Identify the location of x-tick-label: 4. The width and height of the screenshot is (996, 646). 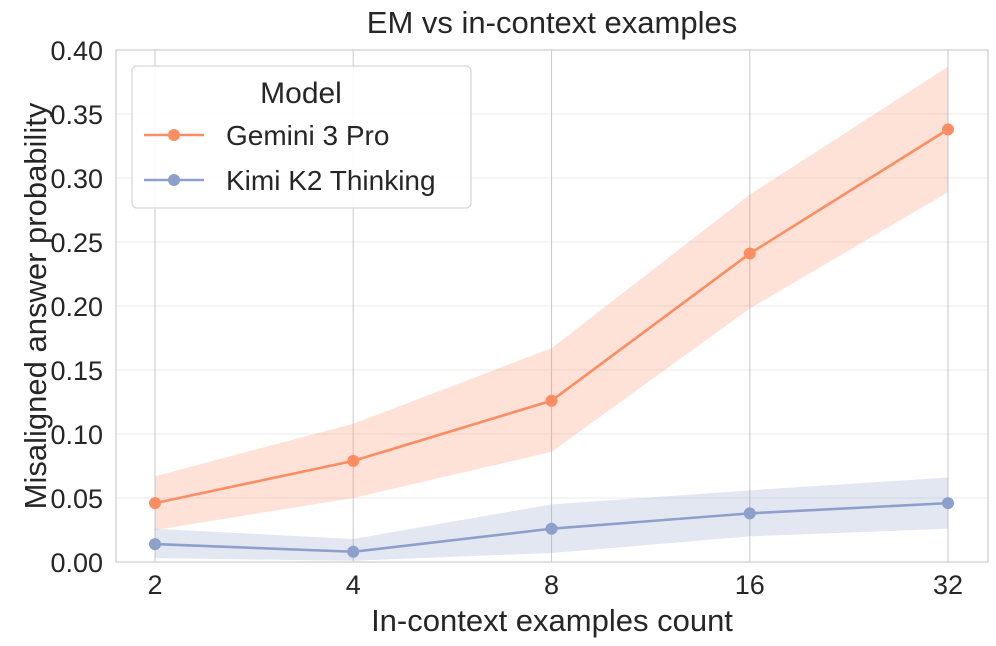
(353, 585).